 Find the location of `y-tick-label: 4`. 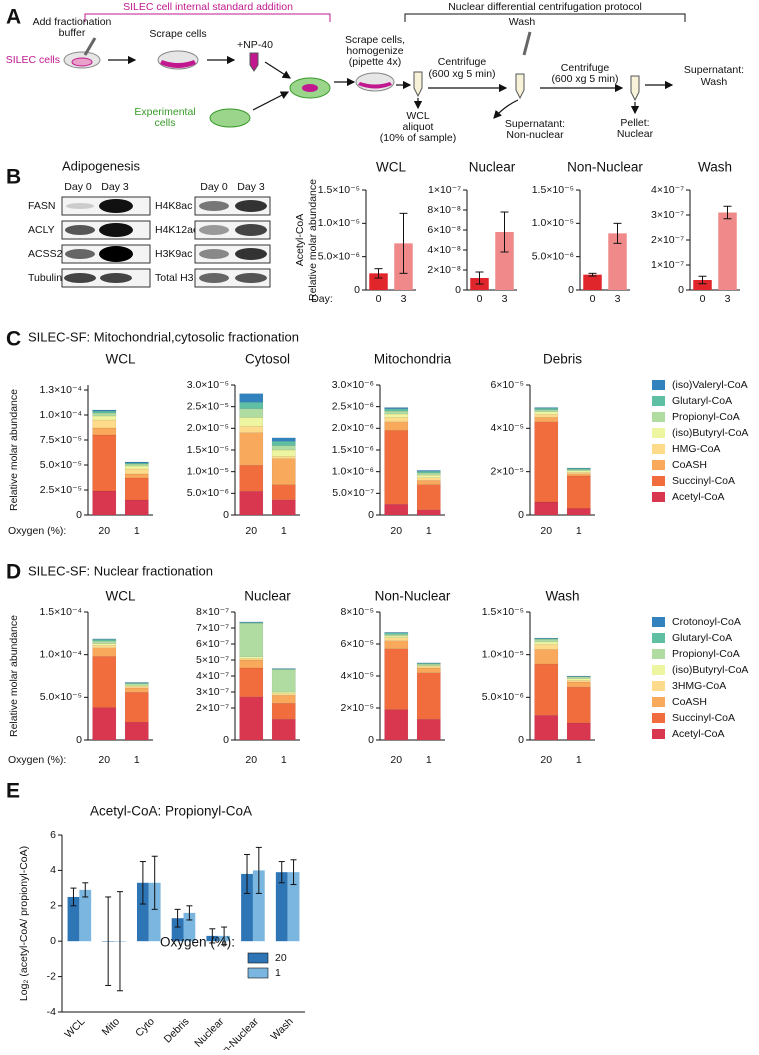

y-tick-label: 4 is located at coordinates (53, 870).